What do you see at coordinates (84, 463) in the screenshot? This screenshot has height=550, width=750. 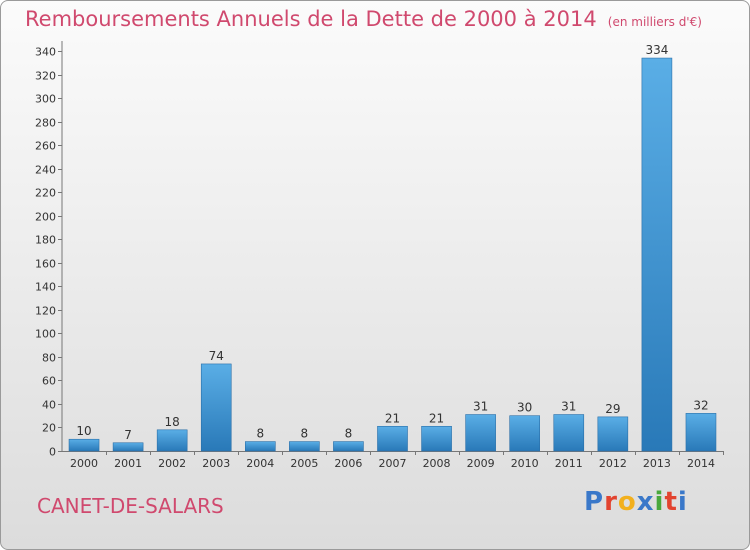 I see `category-label: 2000` at bounding box center [84, 463].